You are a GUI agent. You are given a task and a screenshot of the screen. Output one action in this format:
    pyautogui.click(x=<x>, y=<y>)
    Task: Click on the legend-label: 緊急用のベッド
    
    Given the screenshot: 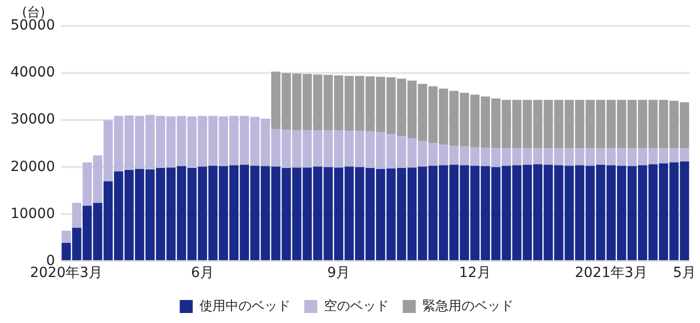 What is the action you would take?
    pyautogui.click(x=468, y=306)
    